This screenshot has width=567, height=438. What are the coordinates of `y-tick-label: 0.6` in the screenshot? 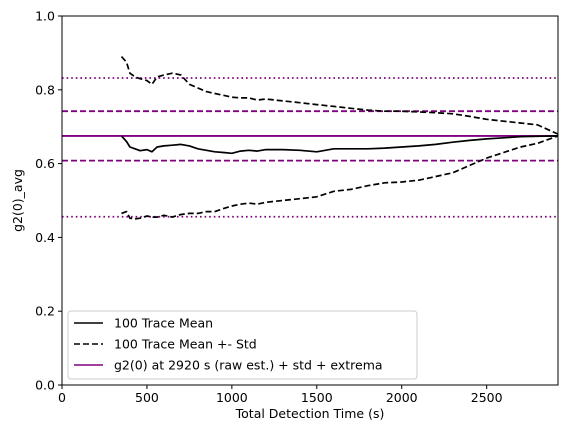 It's located at (45, 163).